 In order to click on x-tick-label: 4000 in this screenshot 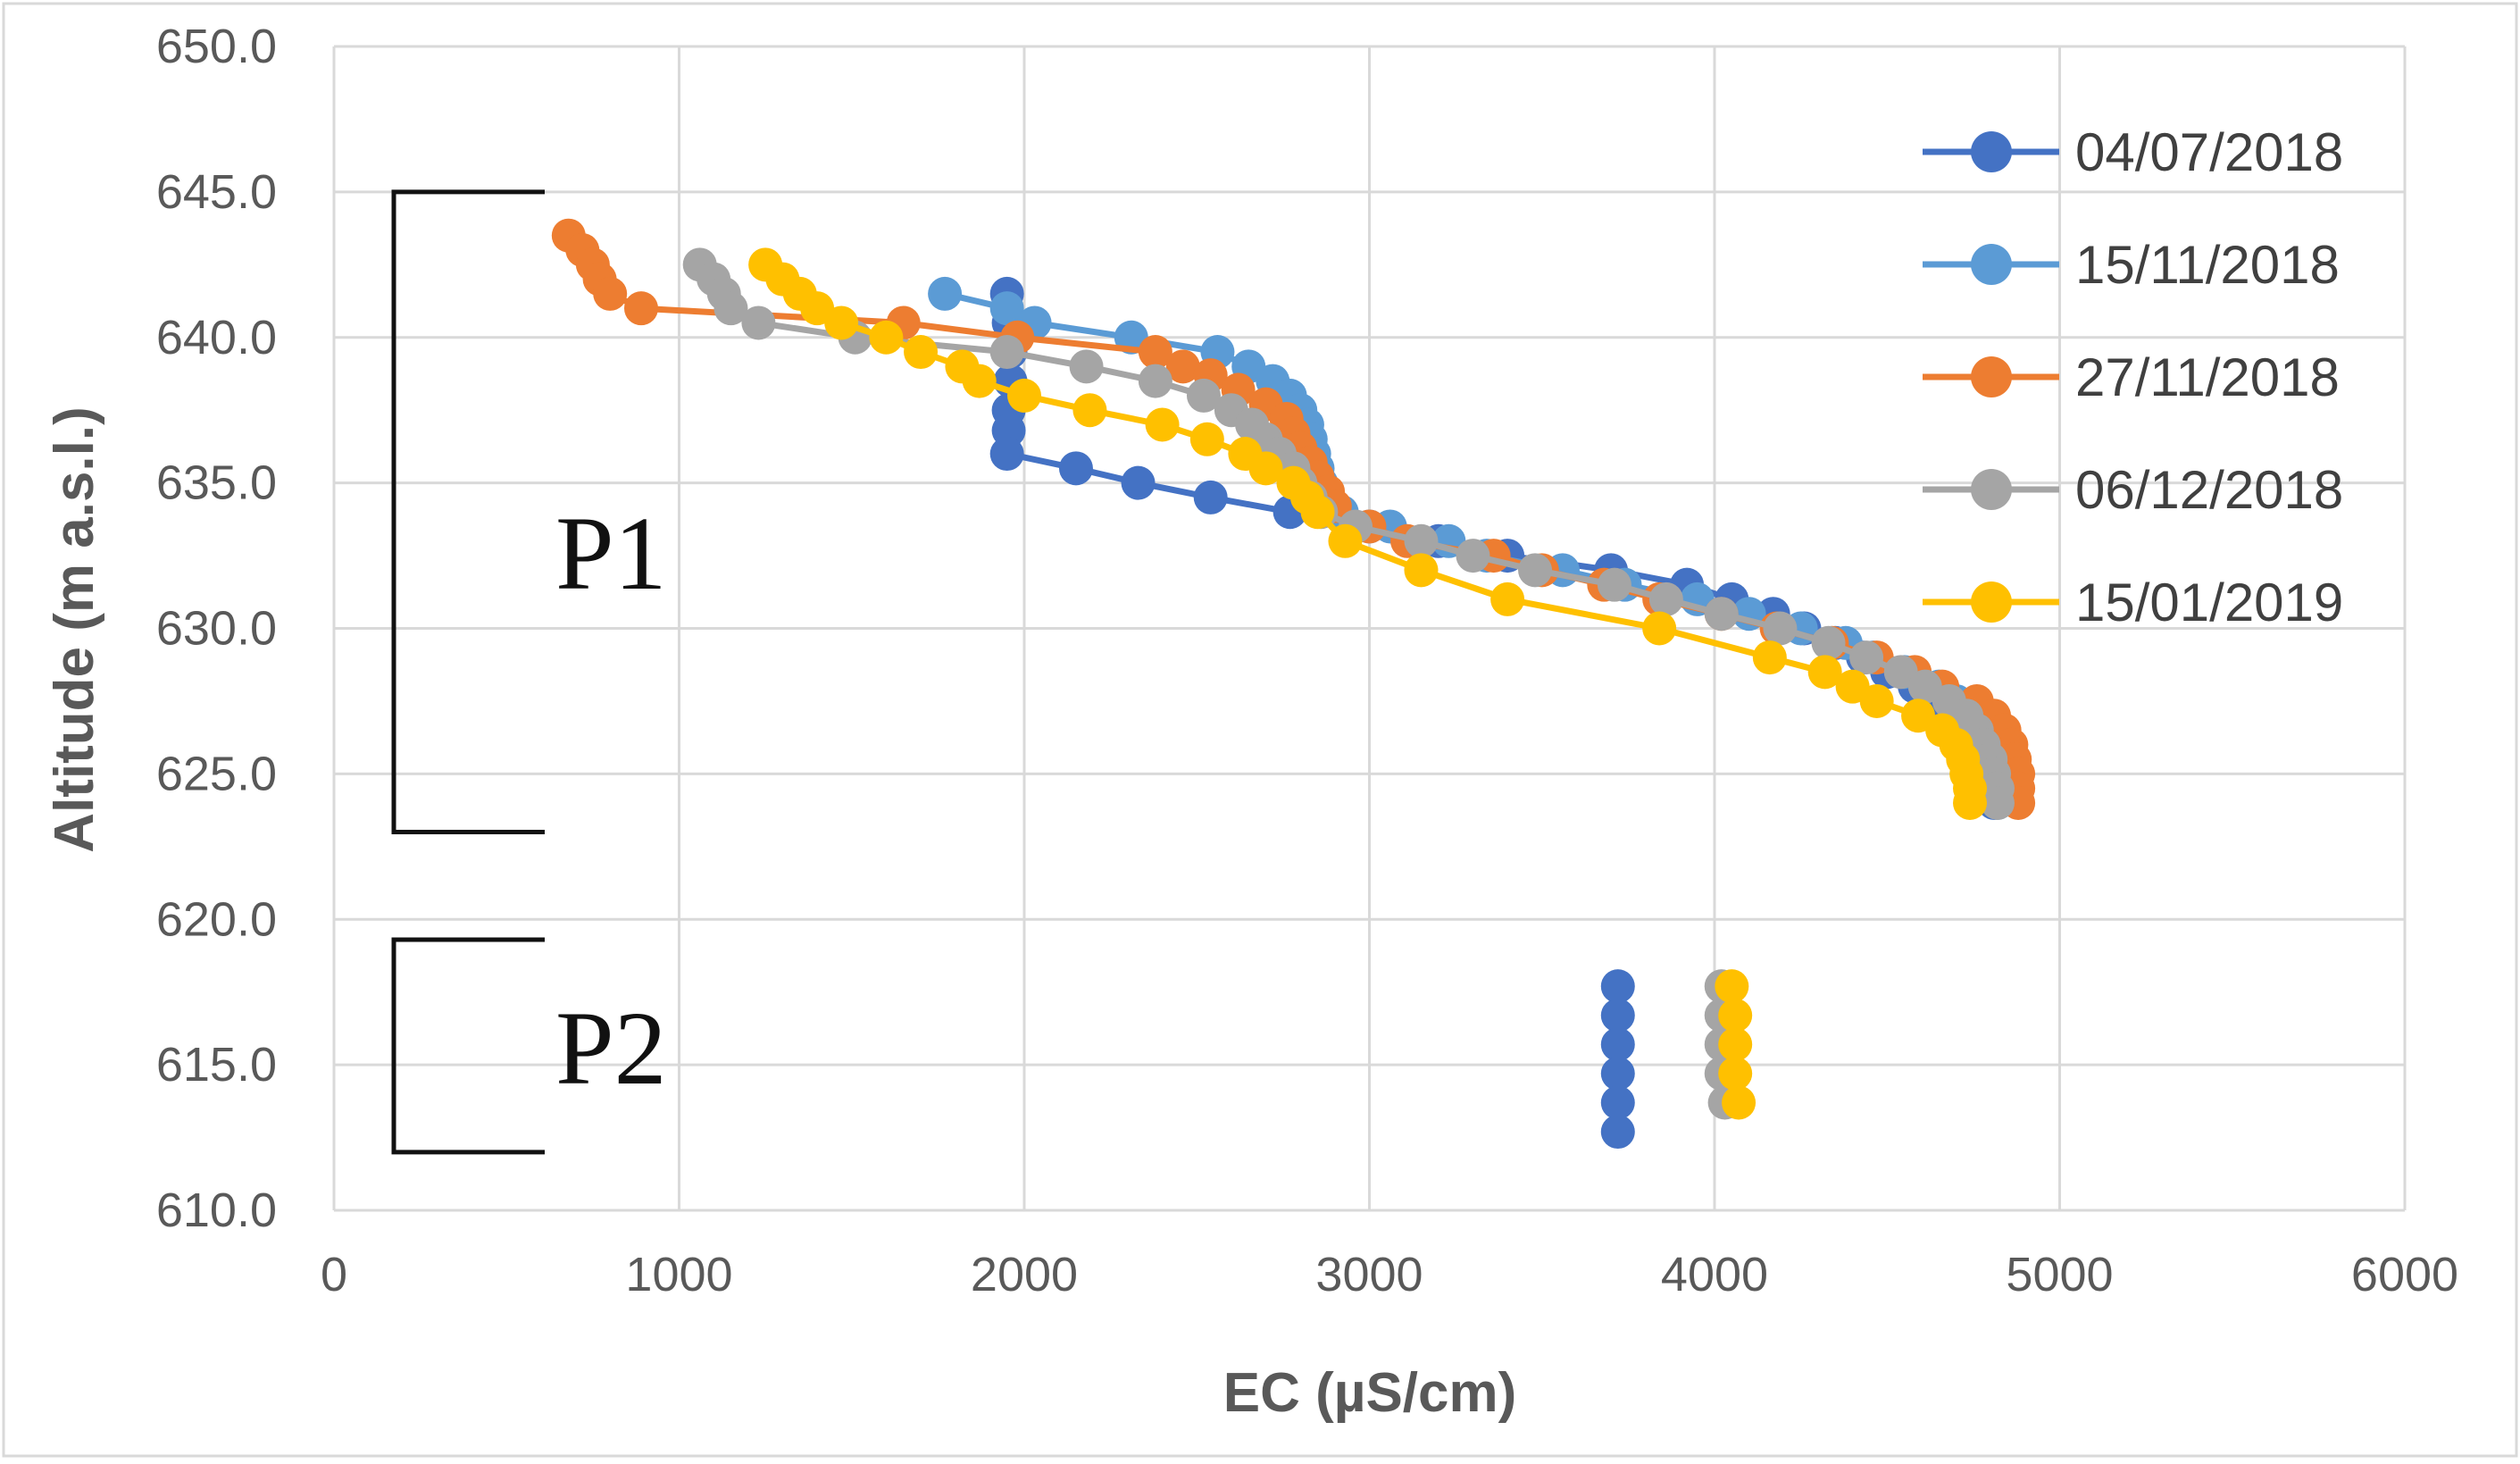, I will do `click(1715, 1274)`.